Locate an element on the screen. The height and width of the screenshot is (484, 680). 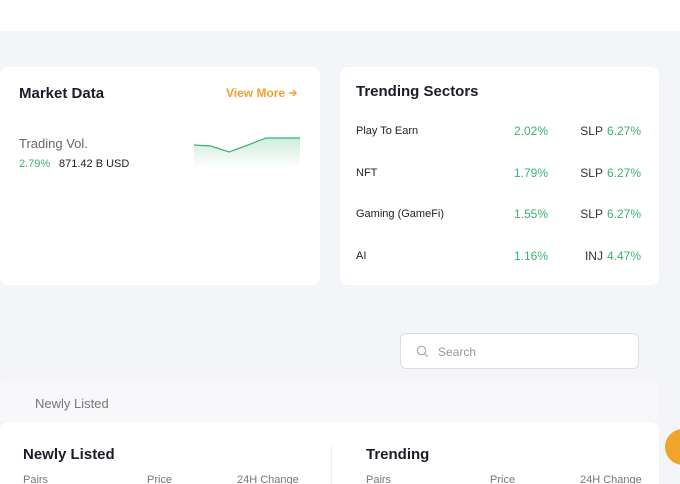
view-more-link: View More is located at coordinates (262, 93).